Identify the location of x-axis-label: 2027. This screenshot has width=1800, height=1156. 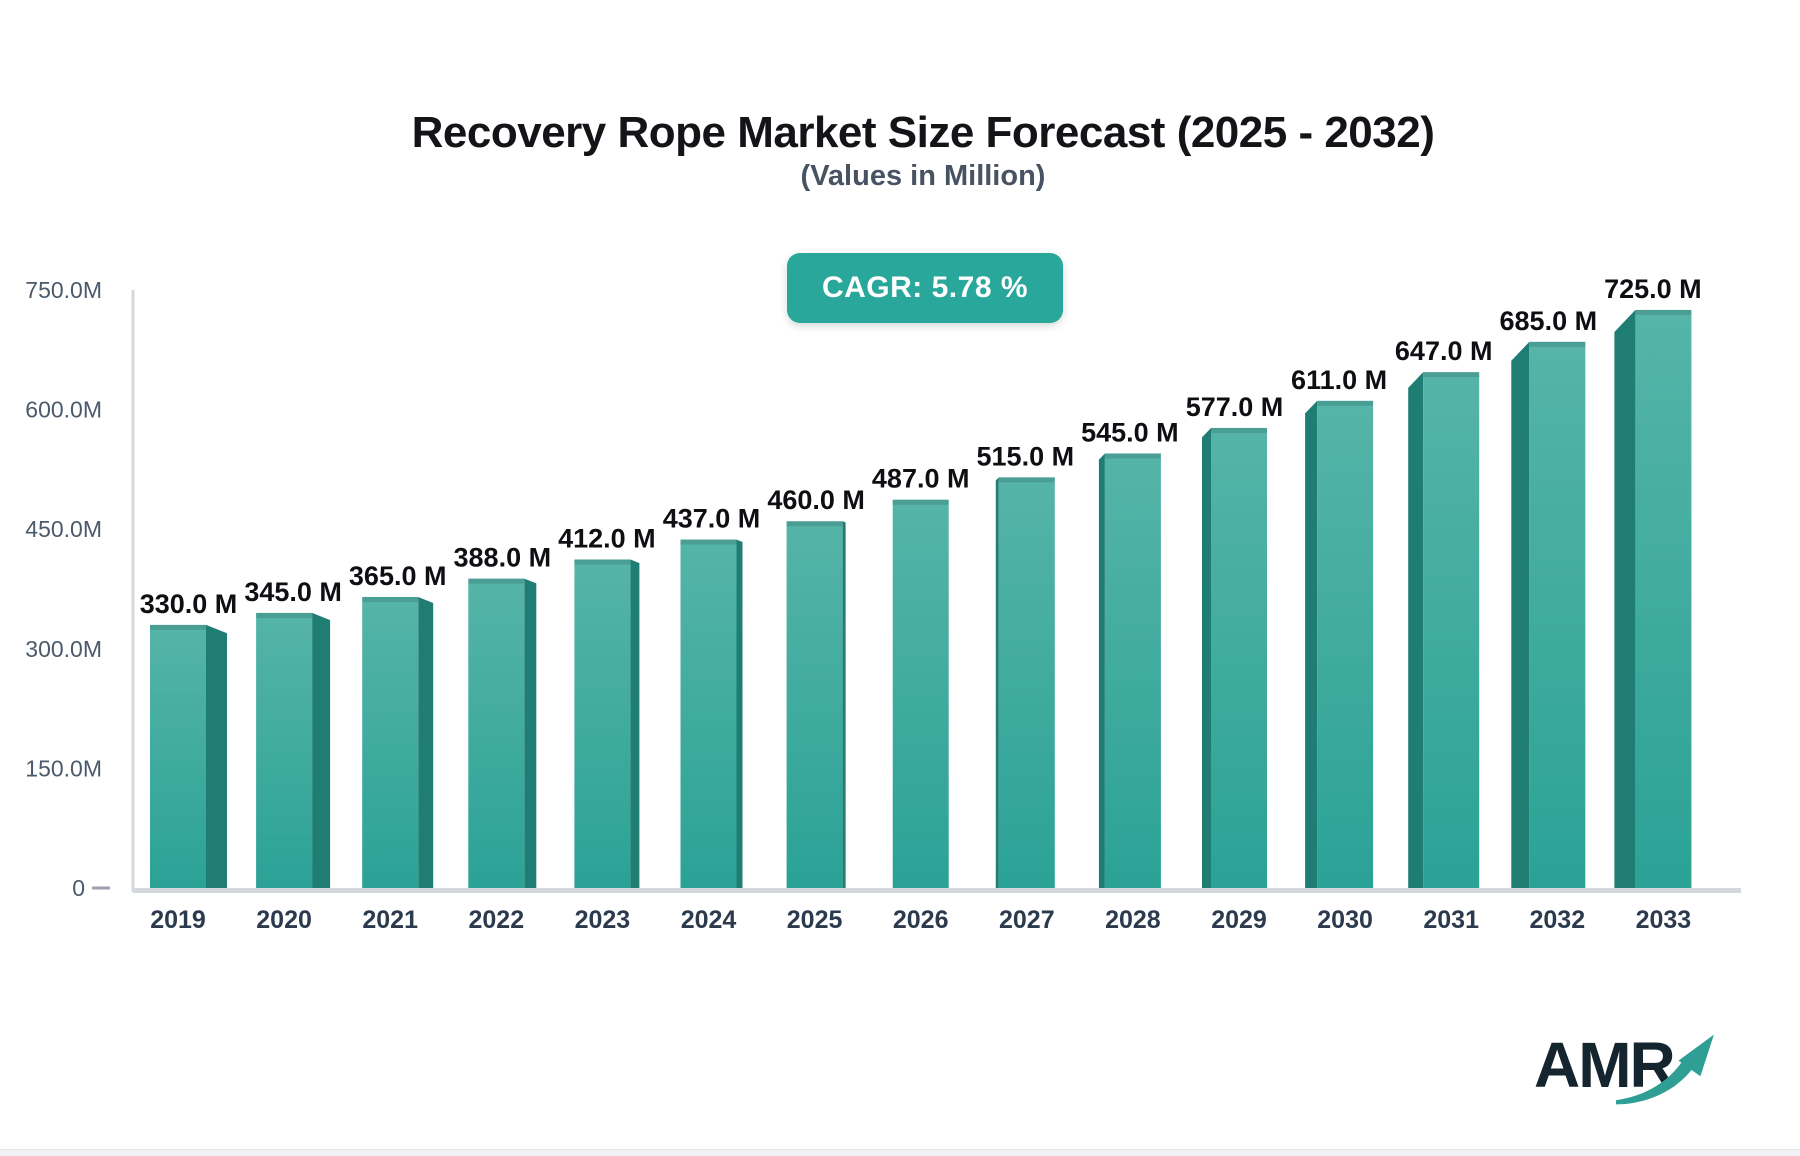
(1027, 920).